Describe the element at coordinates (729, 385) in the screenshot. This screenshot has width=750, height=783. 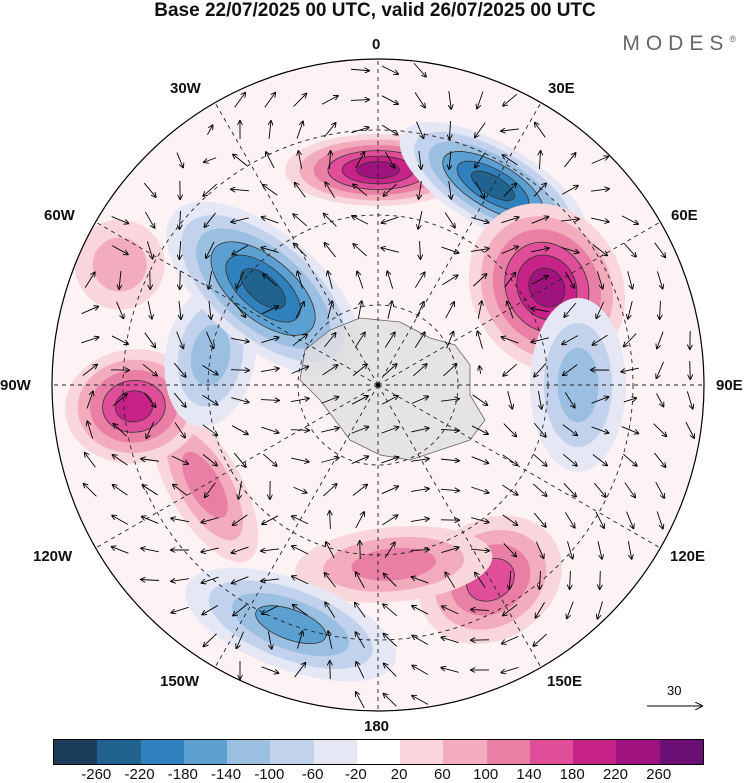
I see `lon-label-90e: 90E` at that location.